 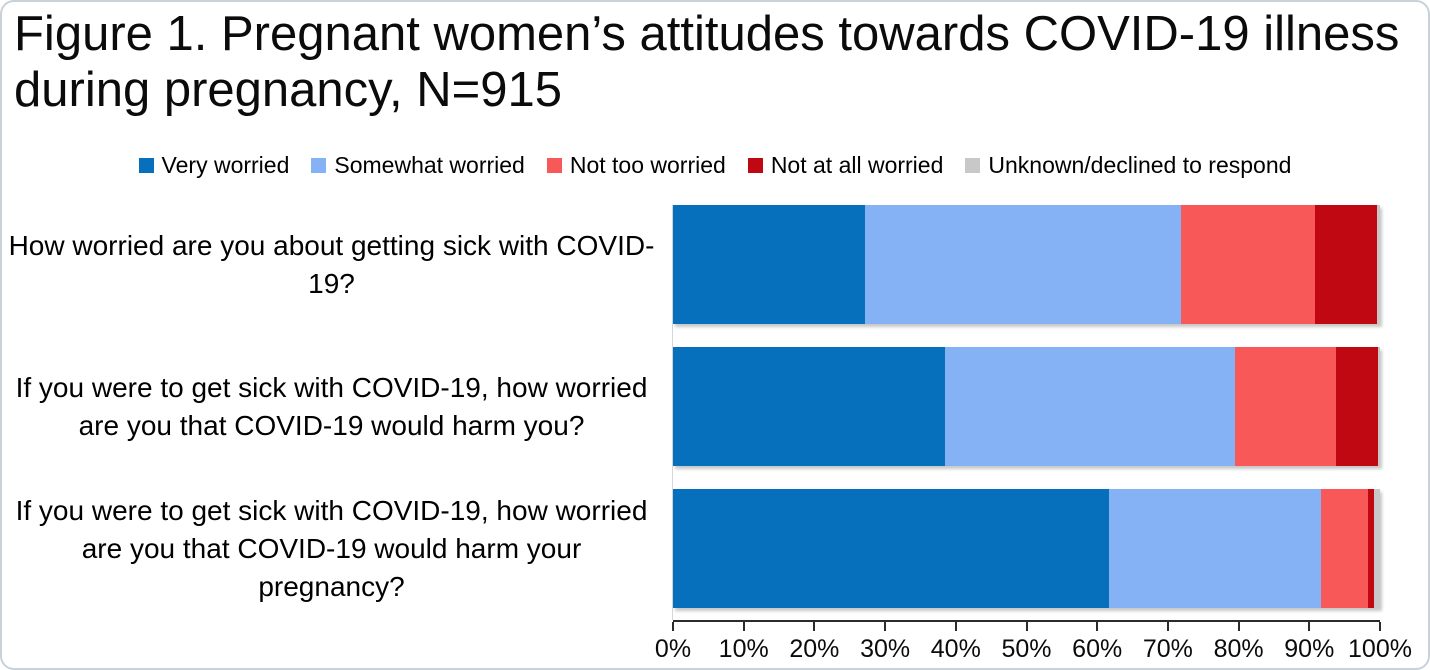 What do you see at coordinates (857, 165) in the screenshot?
I see `legend-label: Not at all worried` at bounding box center [857, 165].